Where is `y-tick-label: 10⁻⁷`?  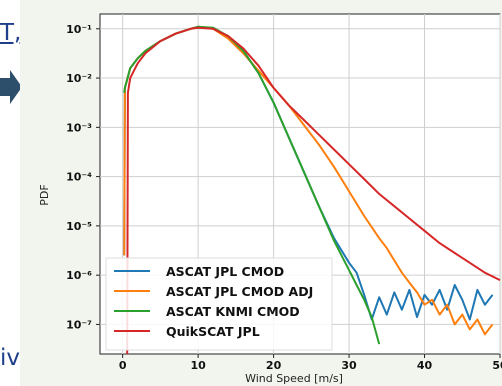
y-tick-label: 10⁻⁷ is located at coordinates (79, 324).